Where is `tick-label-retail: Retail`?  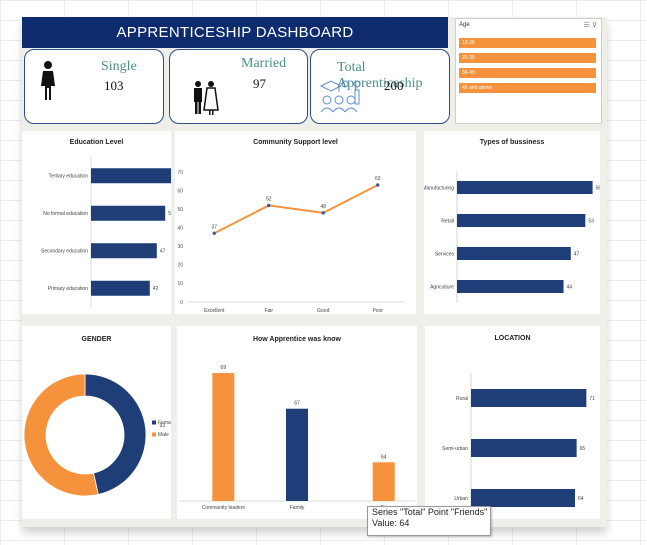 tick-label-retail: Retail is located at coordinates (447, 221).